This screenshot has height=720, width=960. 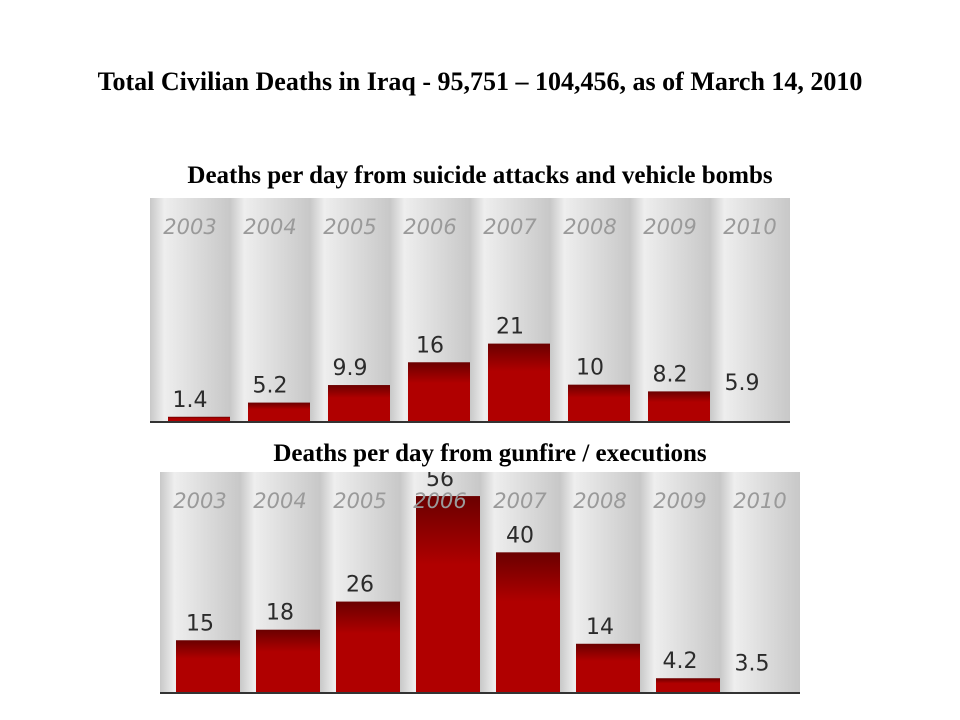 I want to click on value-label: 14, so click(x=600, y=627).